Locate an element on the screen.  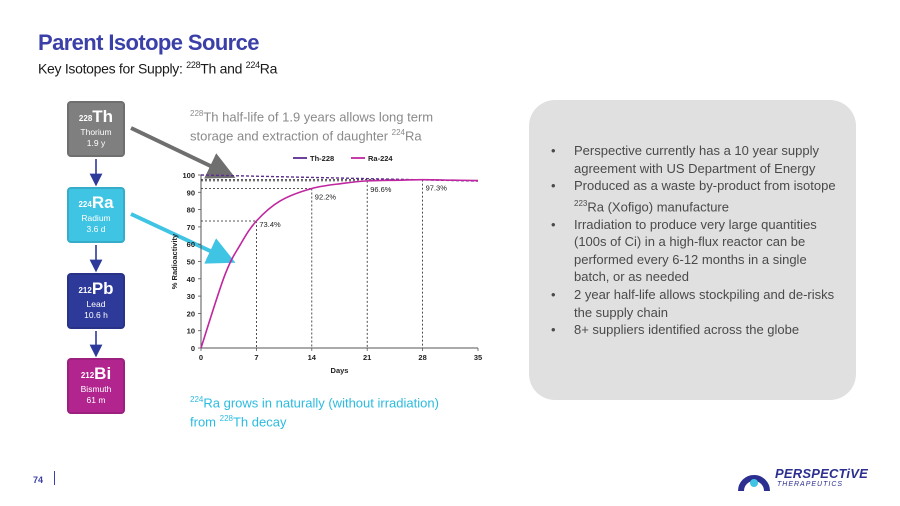
page-divider is located at coordinates (54, 478).